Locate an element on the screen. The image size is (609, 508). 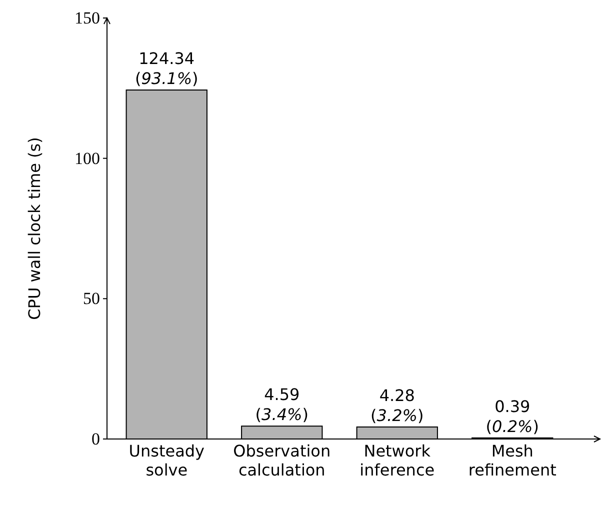
data-label: 0.39 (0.2%) is located at coordinates (512, 416).